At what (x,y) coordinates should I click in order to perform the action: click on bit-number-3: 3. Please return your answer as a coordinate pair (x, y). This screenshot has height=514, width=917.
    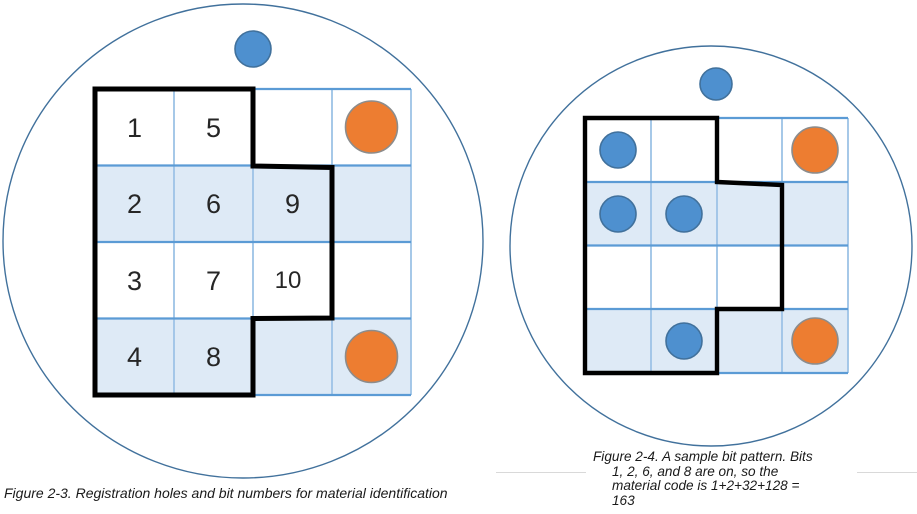
    Looking at the image, I should click on (134, 281).